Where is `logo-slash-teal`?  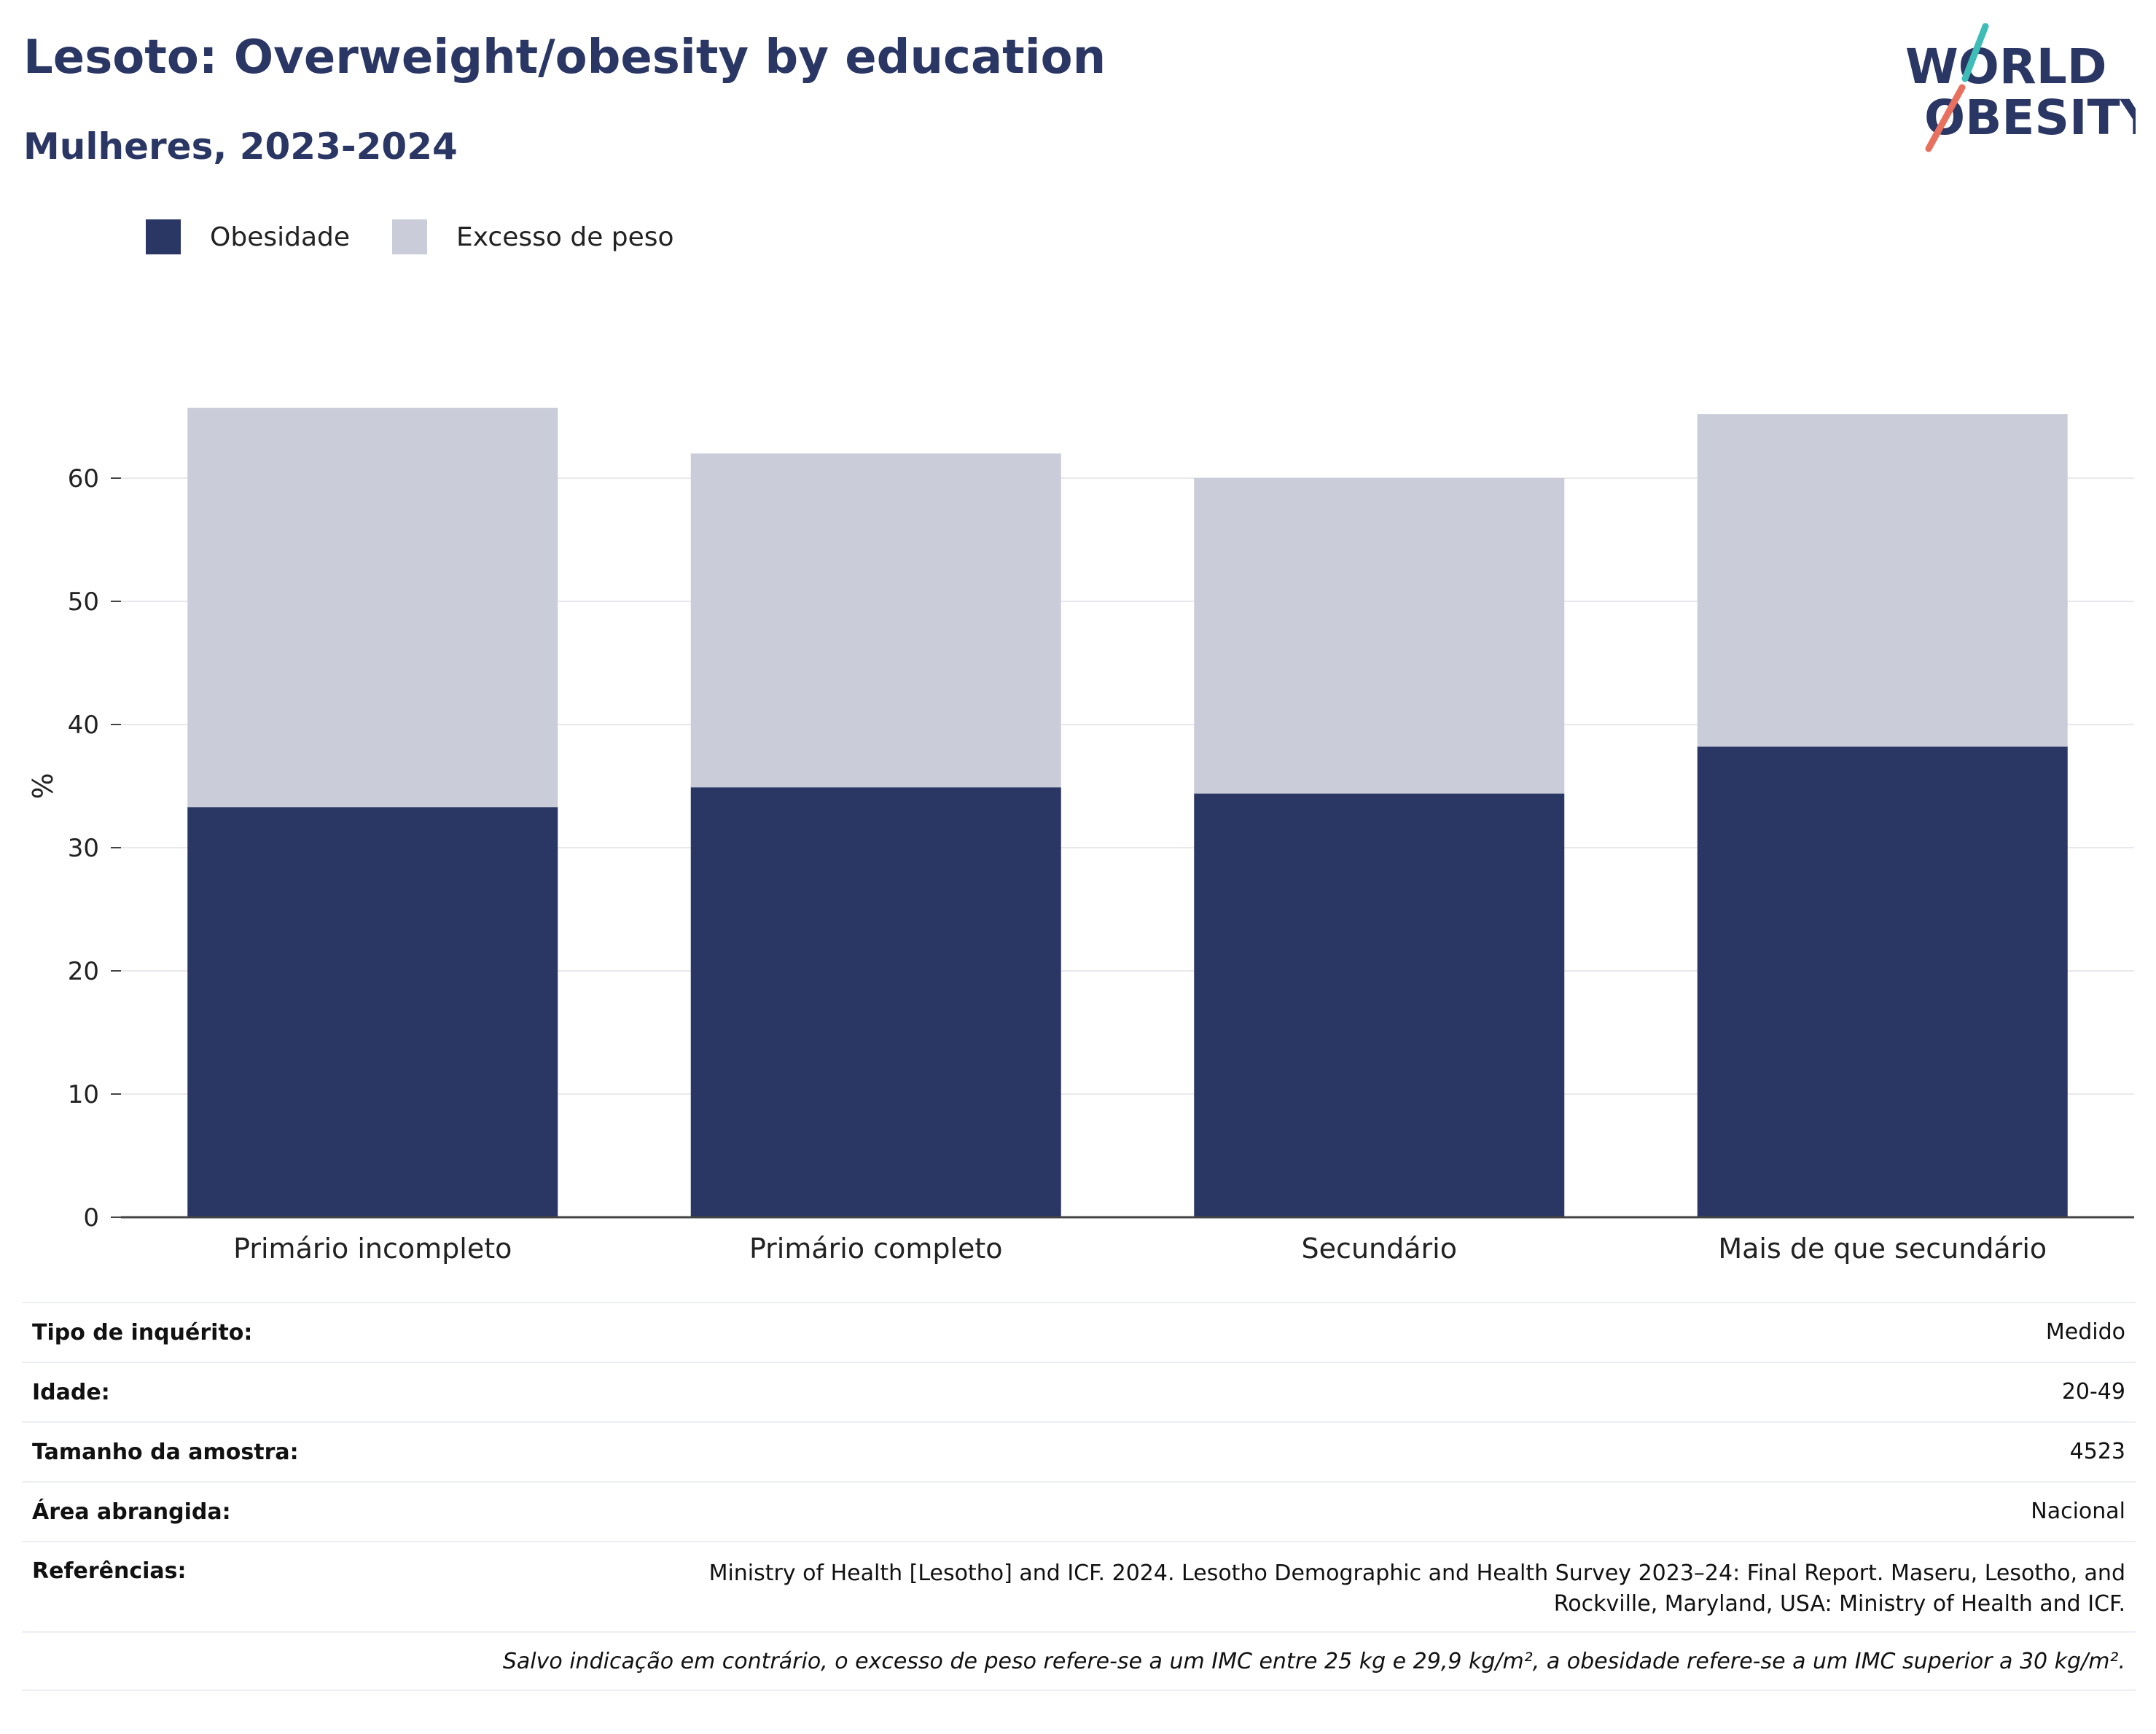 logo-slash-teal is located at coordinates (1975, 52).